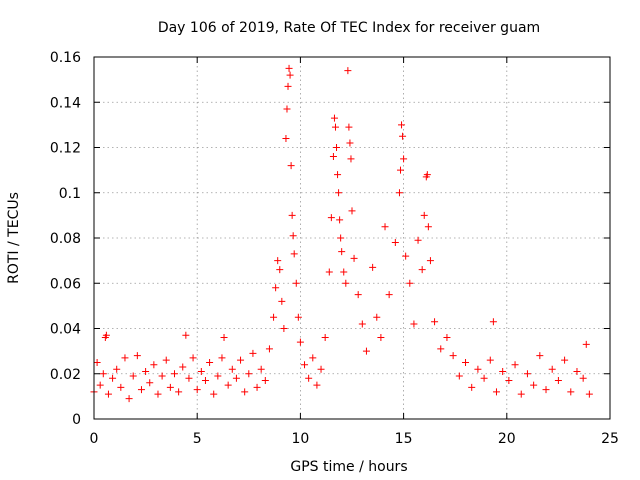 The image size is (640, 480). What do you see at coordinates (65, 103) in the screenshot?
I see `y-tick-label: 0.14` at bounding box center [65, 103].